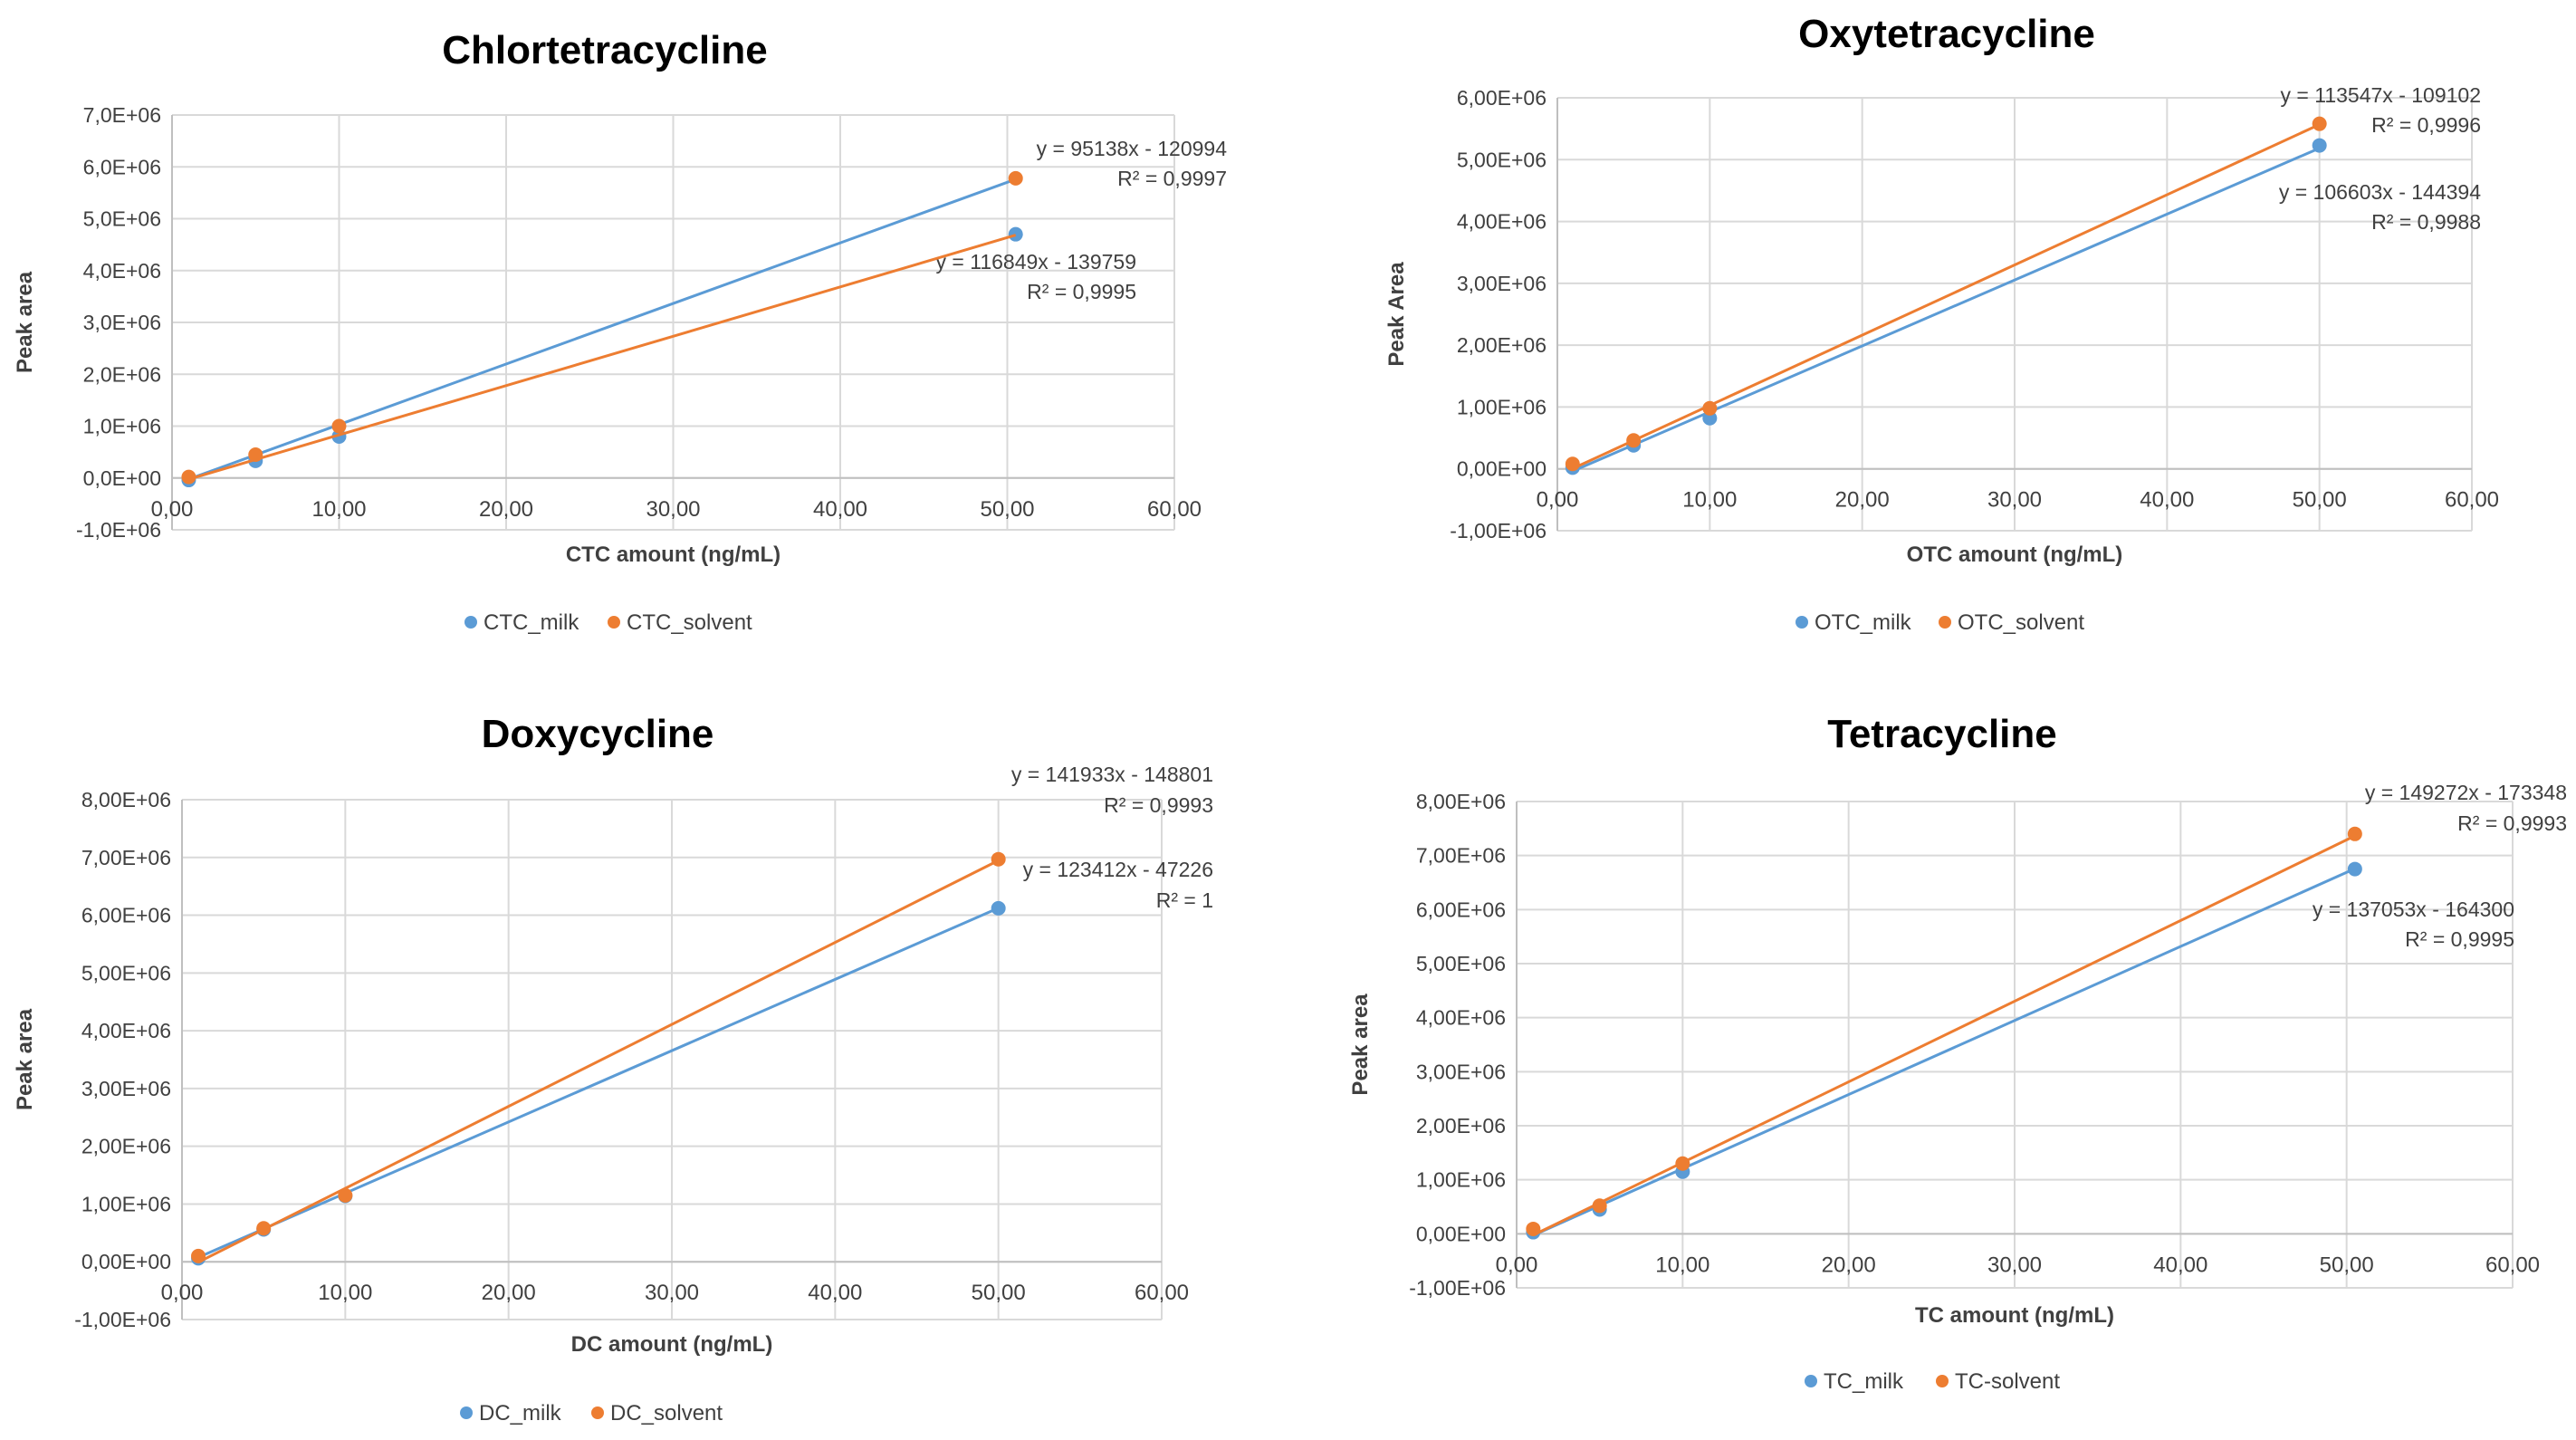  Describe the element at coordinates (598, 734) in the screenshot. I see `chart-title: Doxycycline` at that location.